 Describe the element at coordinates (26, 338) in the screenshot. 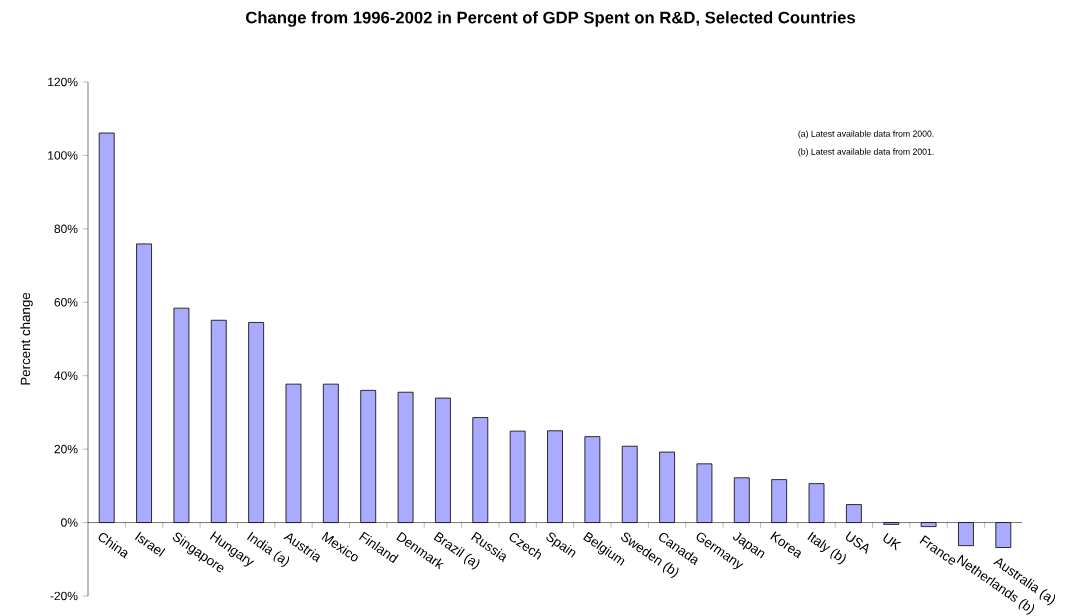

I see `y-axis-title: Percent change` at that location.